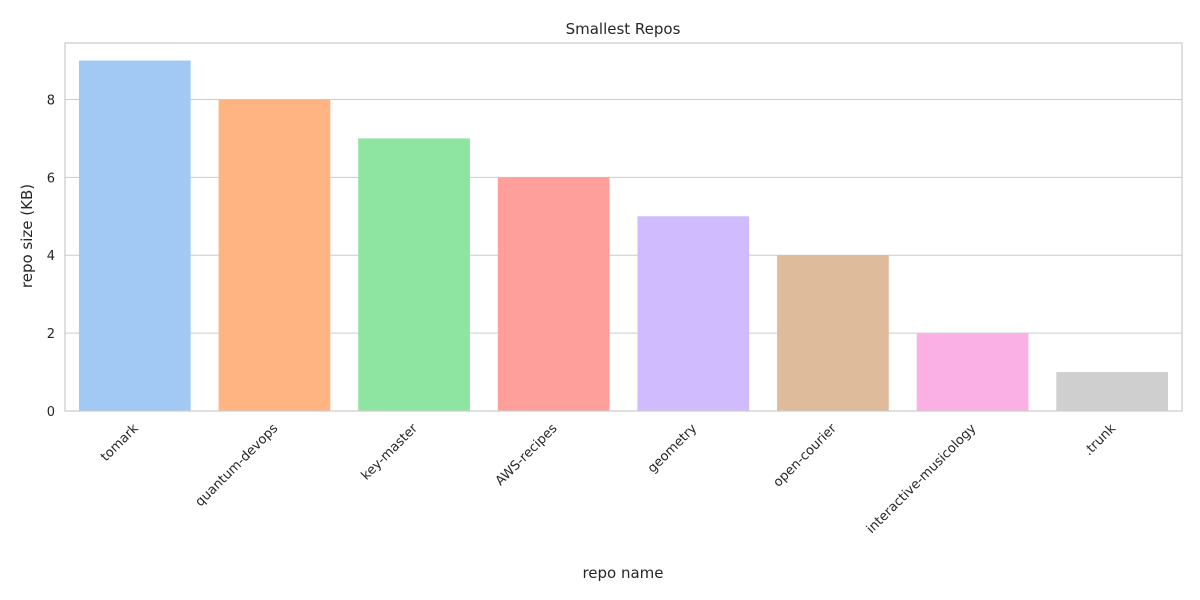 This screenshot has height=600, width=1200. I want to click on bar-key-master, so click(414, 274).